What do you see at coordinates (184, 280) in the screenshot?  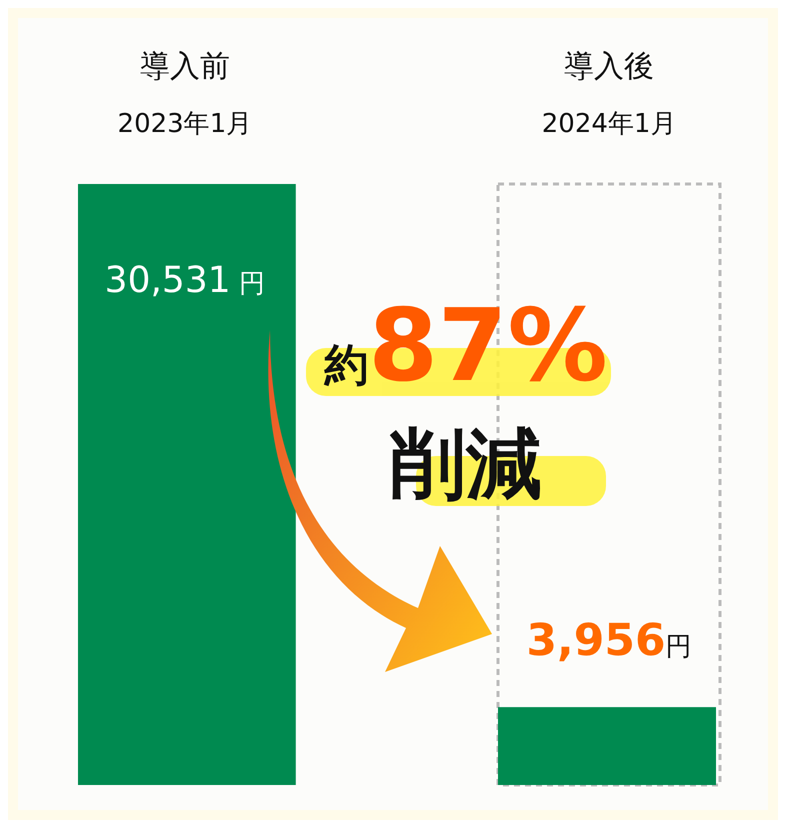 I see `data-label: 30,531 円` at bounding box center [184, 280].